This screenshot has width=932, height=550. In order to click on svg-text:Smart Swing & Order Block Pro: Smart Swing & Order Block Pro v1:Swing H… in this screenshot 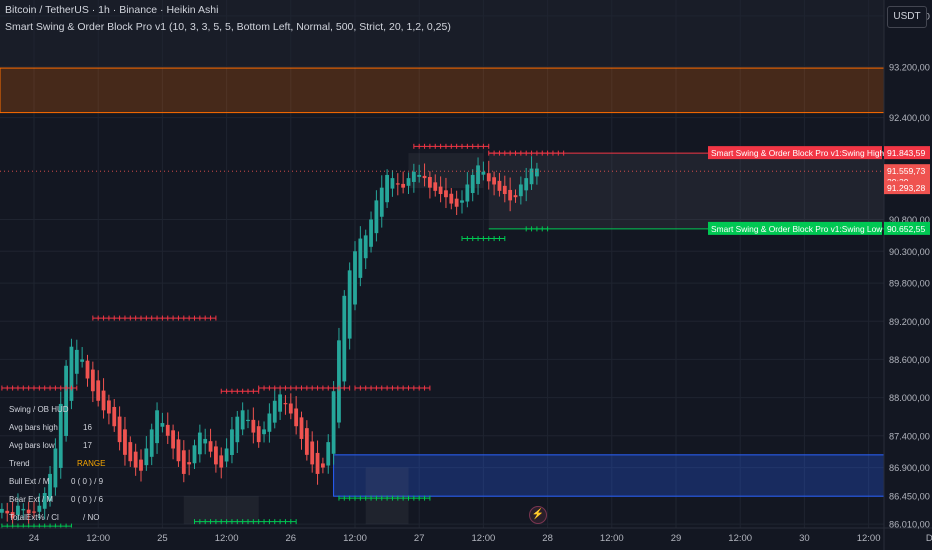, I will do `click(797, 153)`.